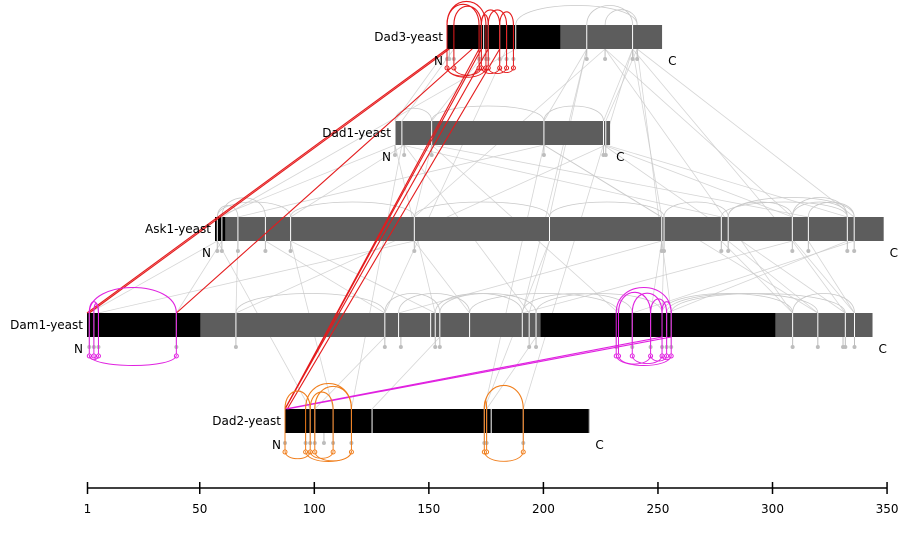 The width and height of the screenshot is (904, 538). I want to click on axis-tick-label: 250, so click(658, 509).